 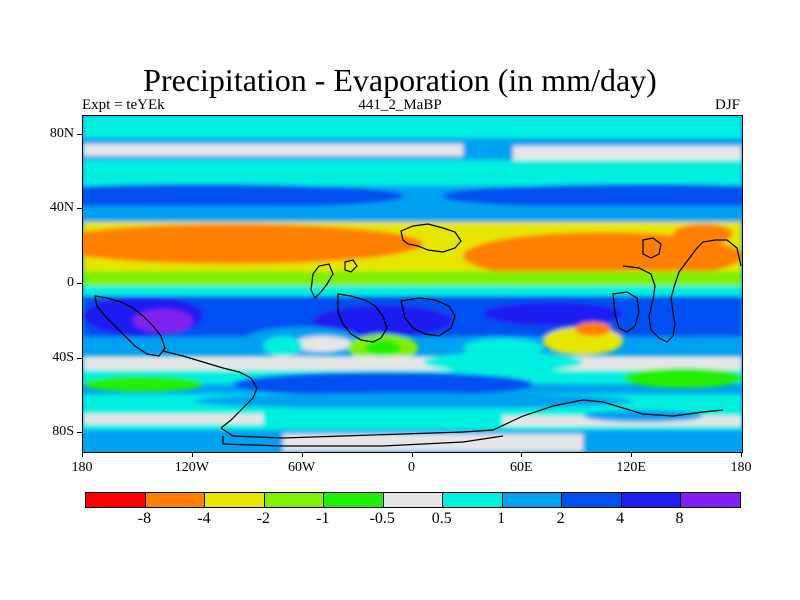 I want to click on field-band-arctic, so click(x=412, y=127).